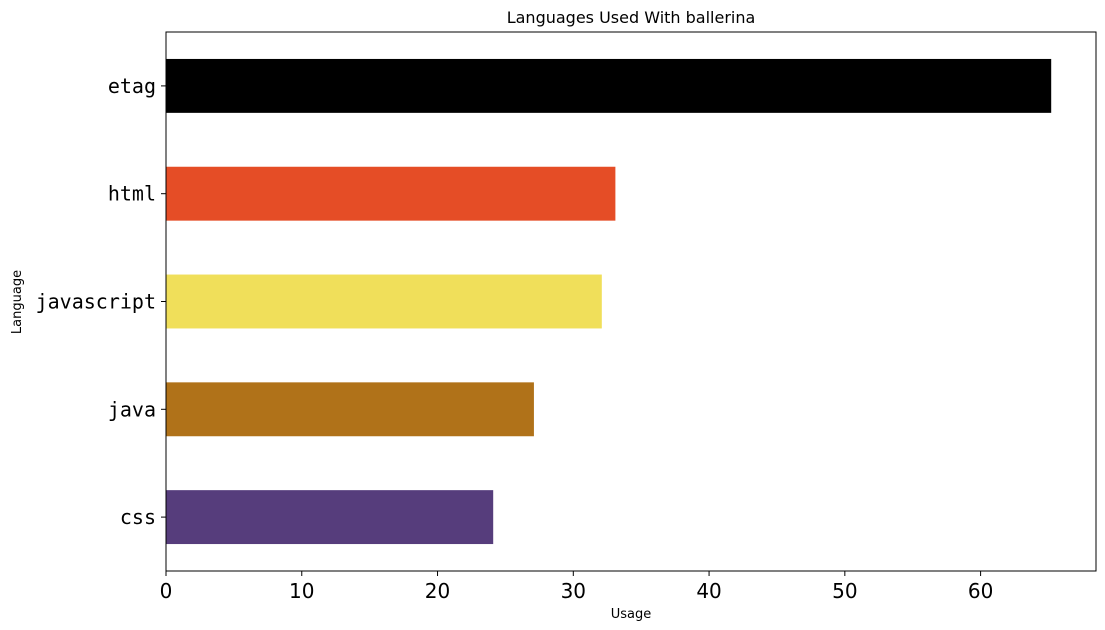  I want to click on bar-javascript, so click(384, 301).